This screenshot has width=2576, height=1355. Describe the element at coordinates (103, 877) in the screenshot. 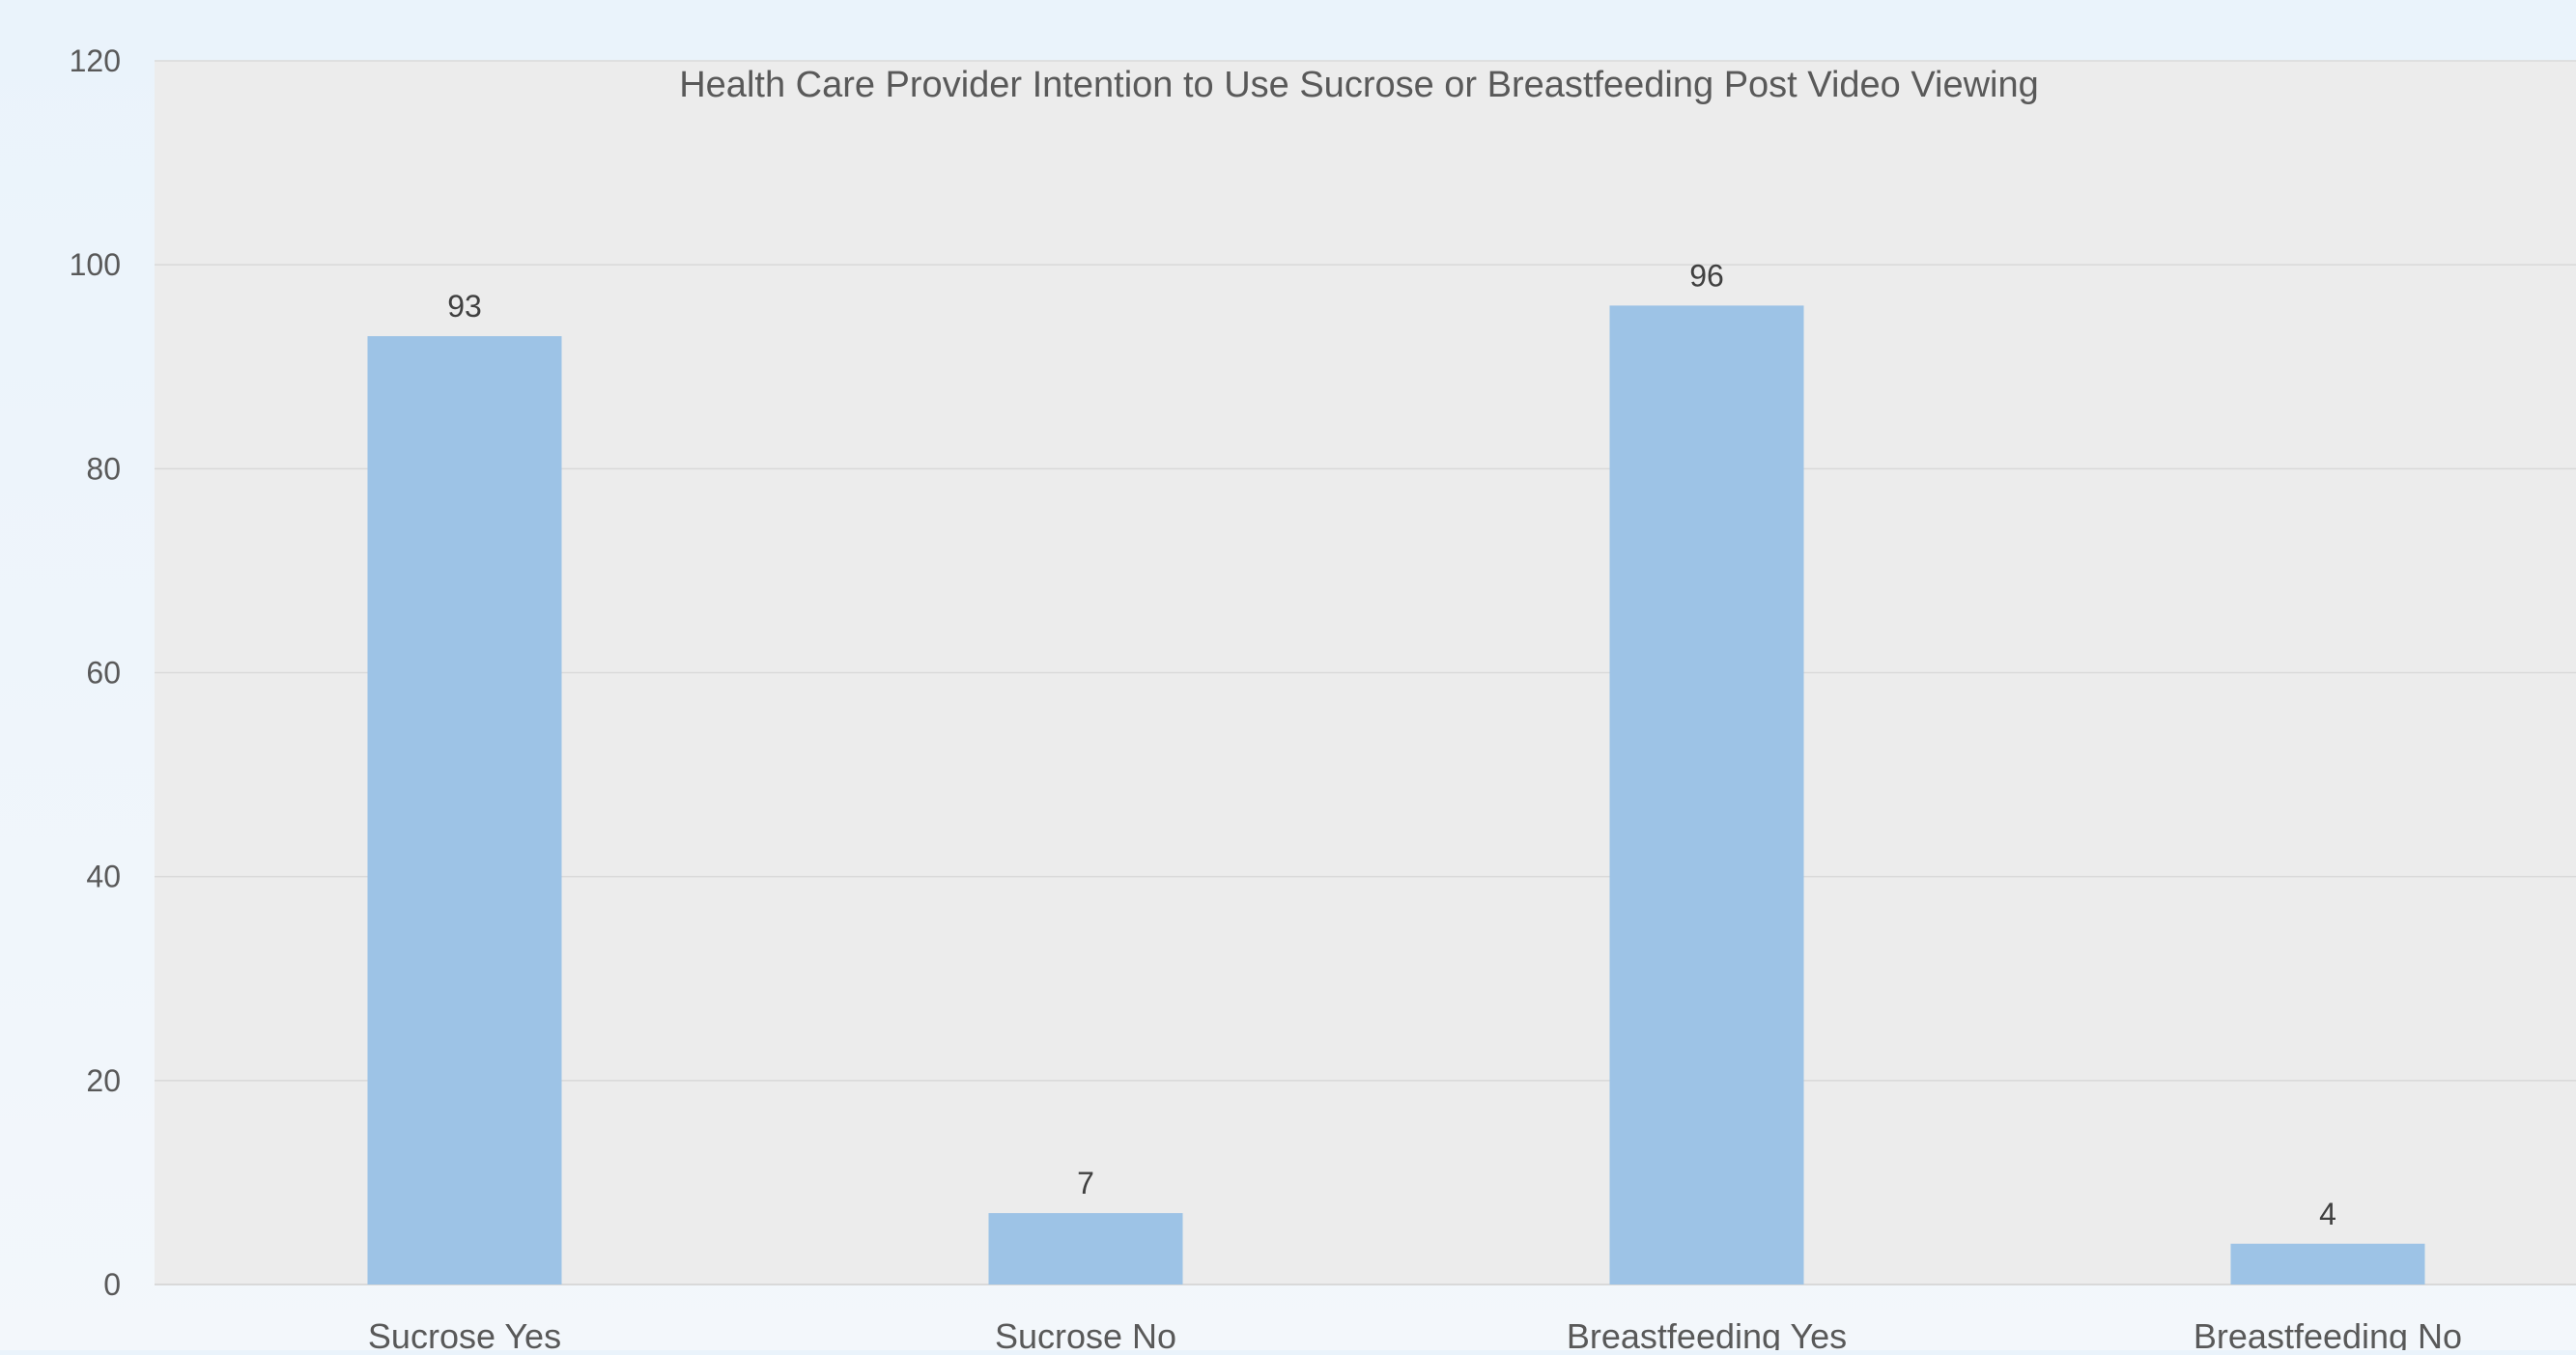

I see `y-tick-label: 40` at that location.